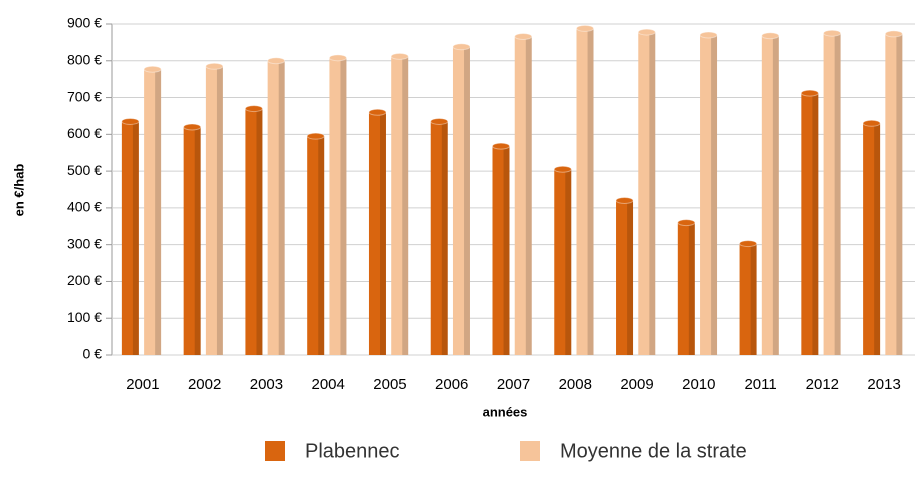  I want to click on y-tick-label: 400 €, so click(84, 207).